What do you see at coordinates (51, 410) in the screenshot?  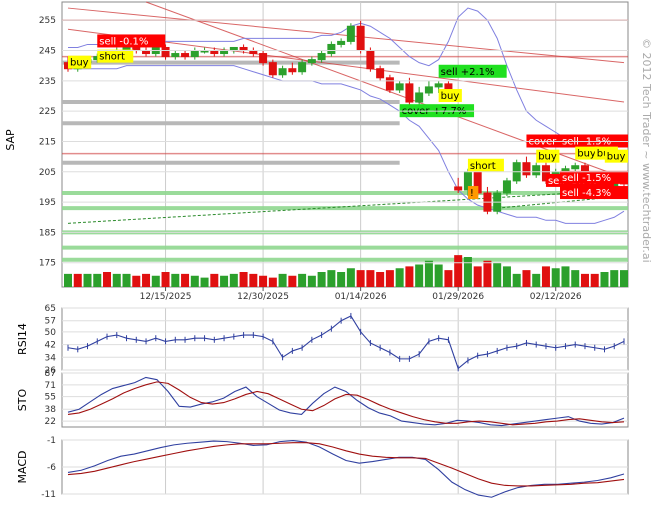 I see `sto-tick-label: 38` at bounding box center [51, 410].